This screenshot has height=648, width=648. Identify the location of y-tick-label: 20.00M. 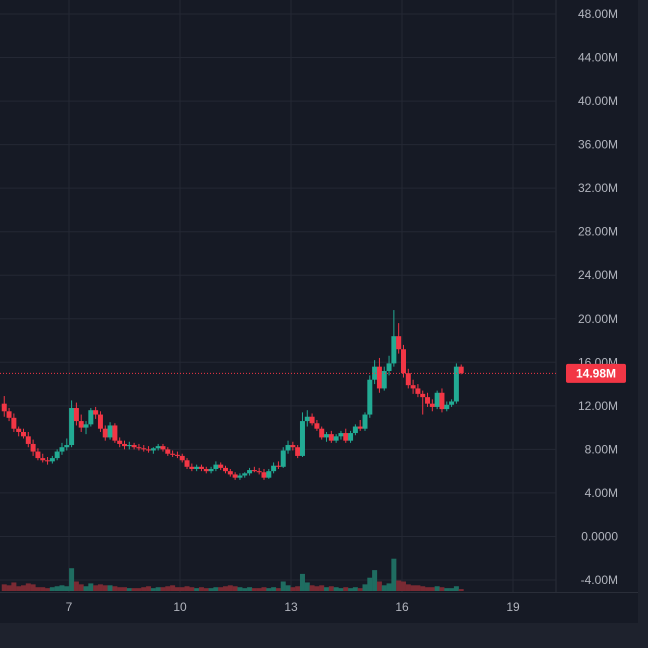
(598, 319).